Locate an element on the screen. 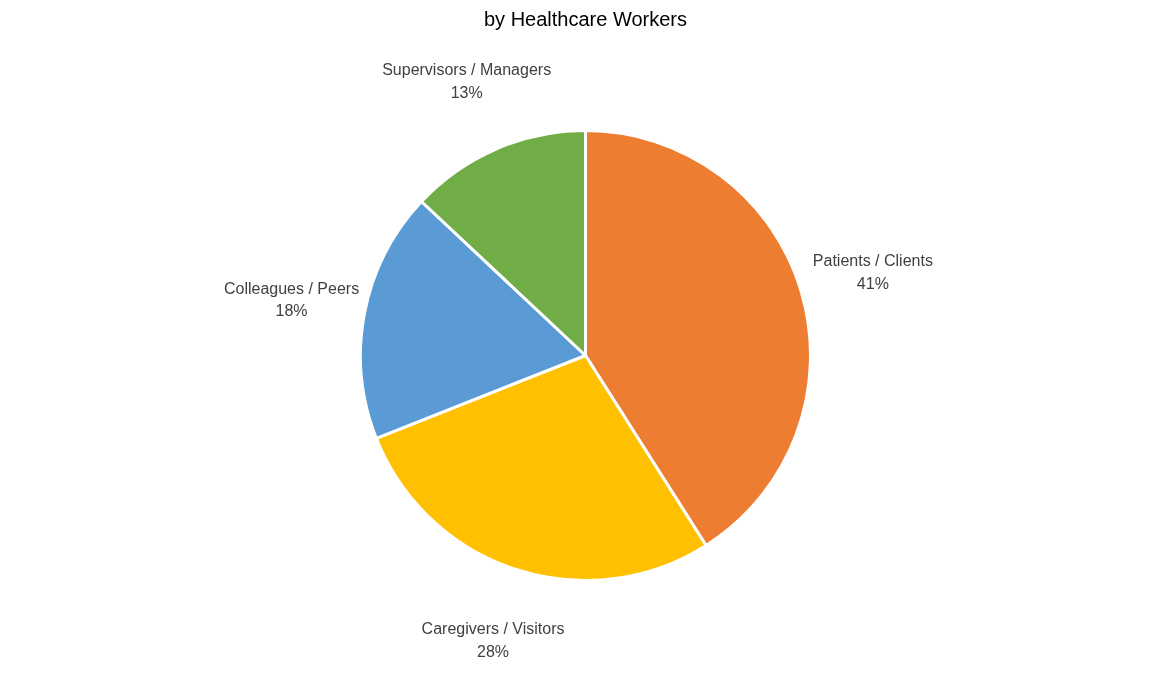 The width and height of the screenshot is (1159, 675). slice-label: Supervisors / Managers is located at coordinates (467, 70).